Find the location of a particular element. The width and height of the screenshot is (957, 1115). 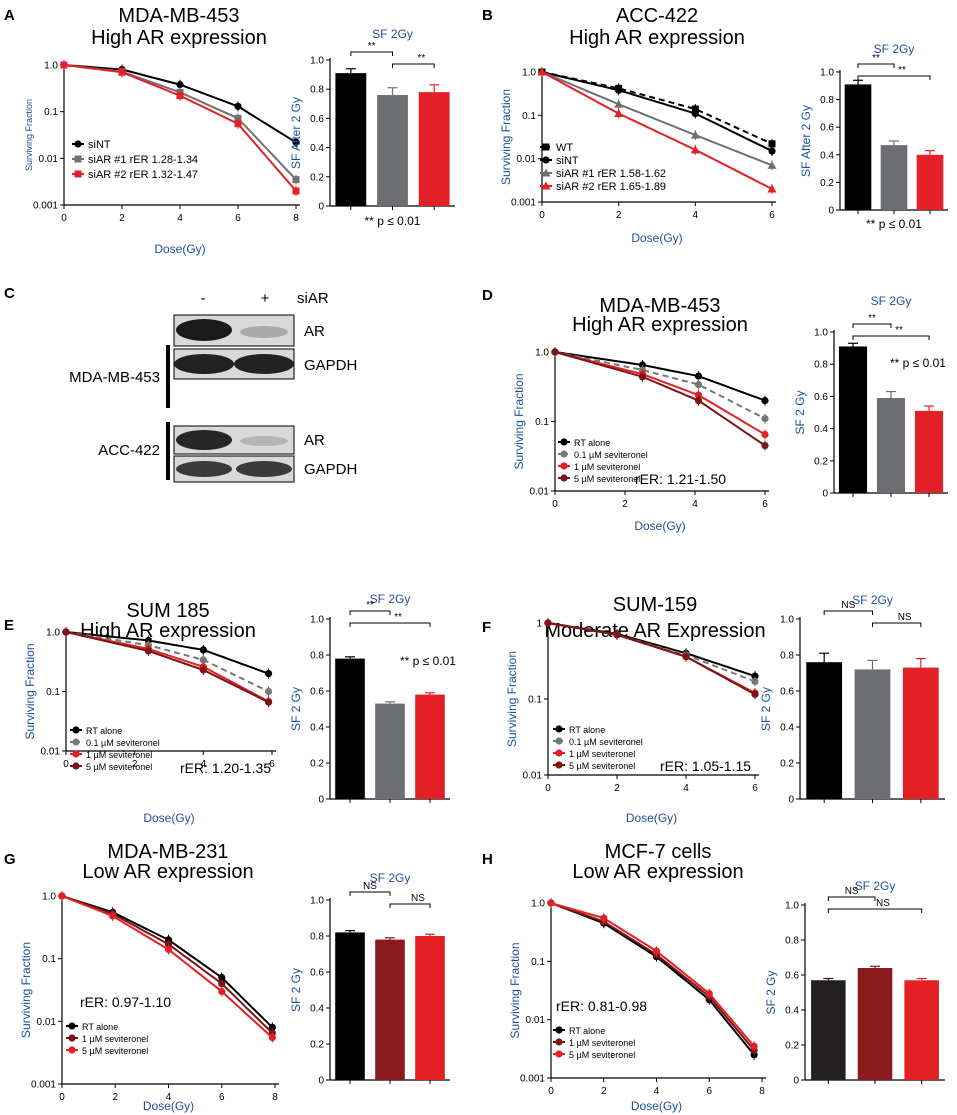

x-axis-label: Dose(Gy) is located at coordinates (656, 1106).